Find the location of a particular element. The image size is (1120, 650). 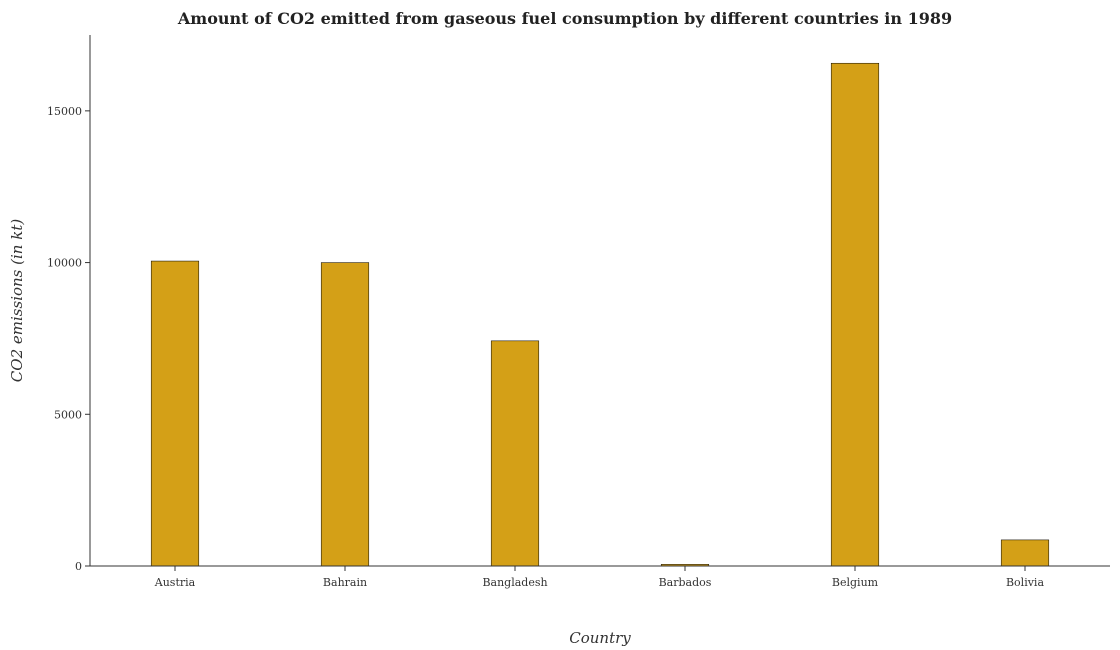

y-tick-label: 0 is located at coordinates (78, 566).